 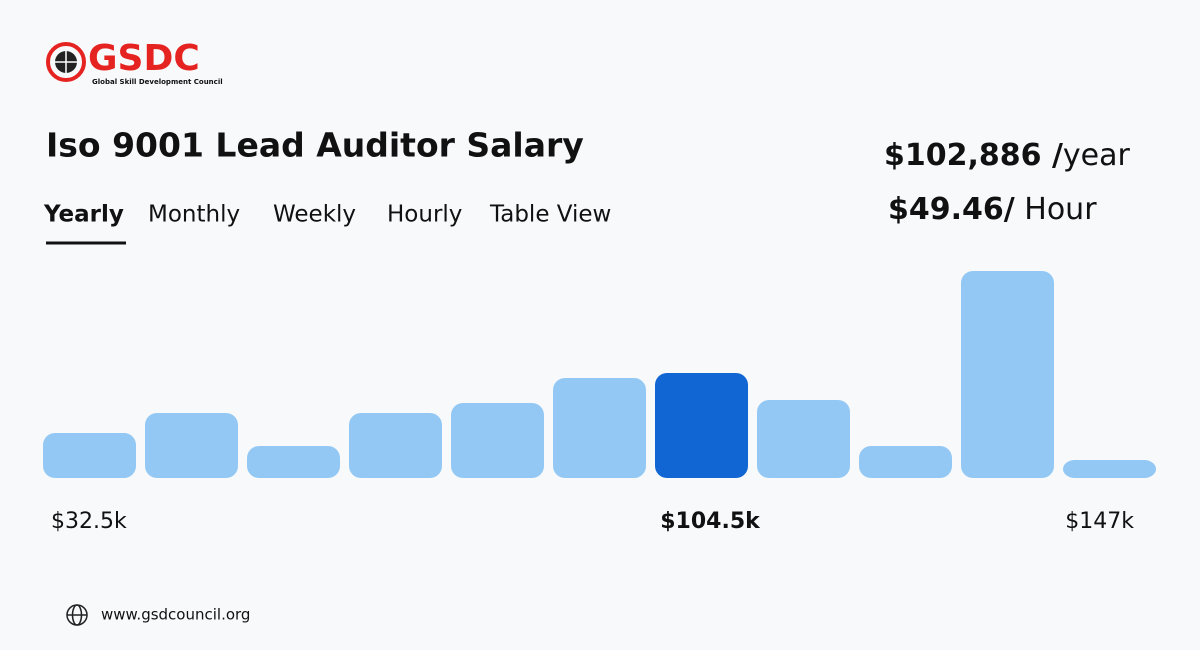 I want to click on footer-url: www.gsdcouncil.org, so click(x=175, y=615).